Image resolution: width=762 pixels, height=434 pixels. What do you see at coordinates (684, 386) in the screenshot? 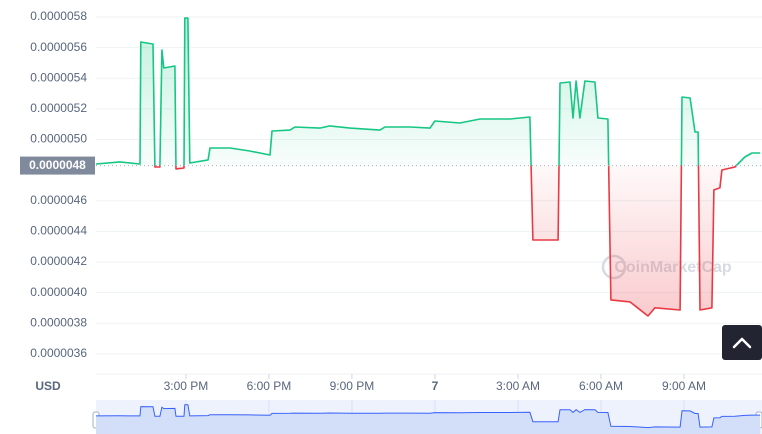
I see `x-tick-label: 9:00 AM` at bounding box center [684, 386].